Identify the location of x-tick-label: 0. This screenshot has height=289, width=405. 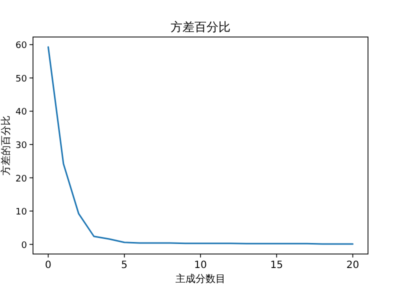
(48, 265).